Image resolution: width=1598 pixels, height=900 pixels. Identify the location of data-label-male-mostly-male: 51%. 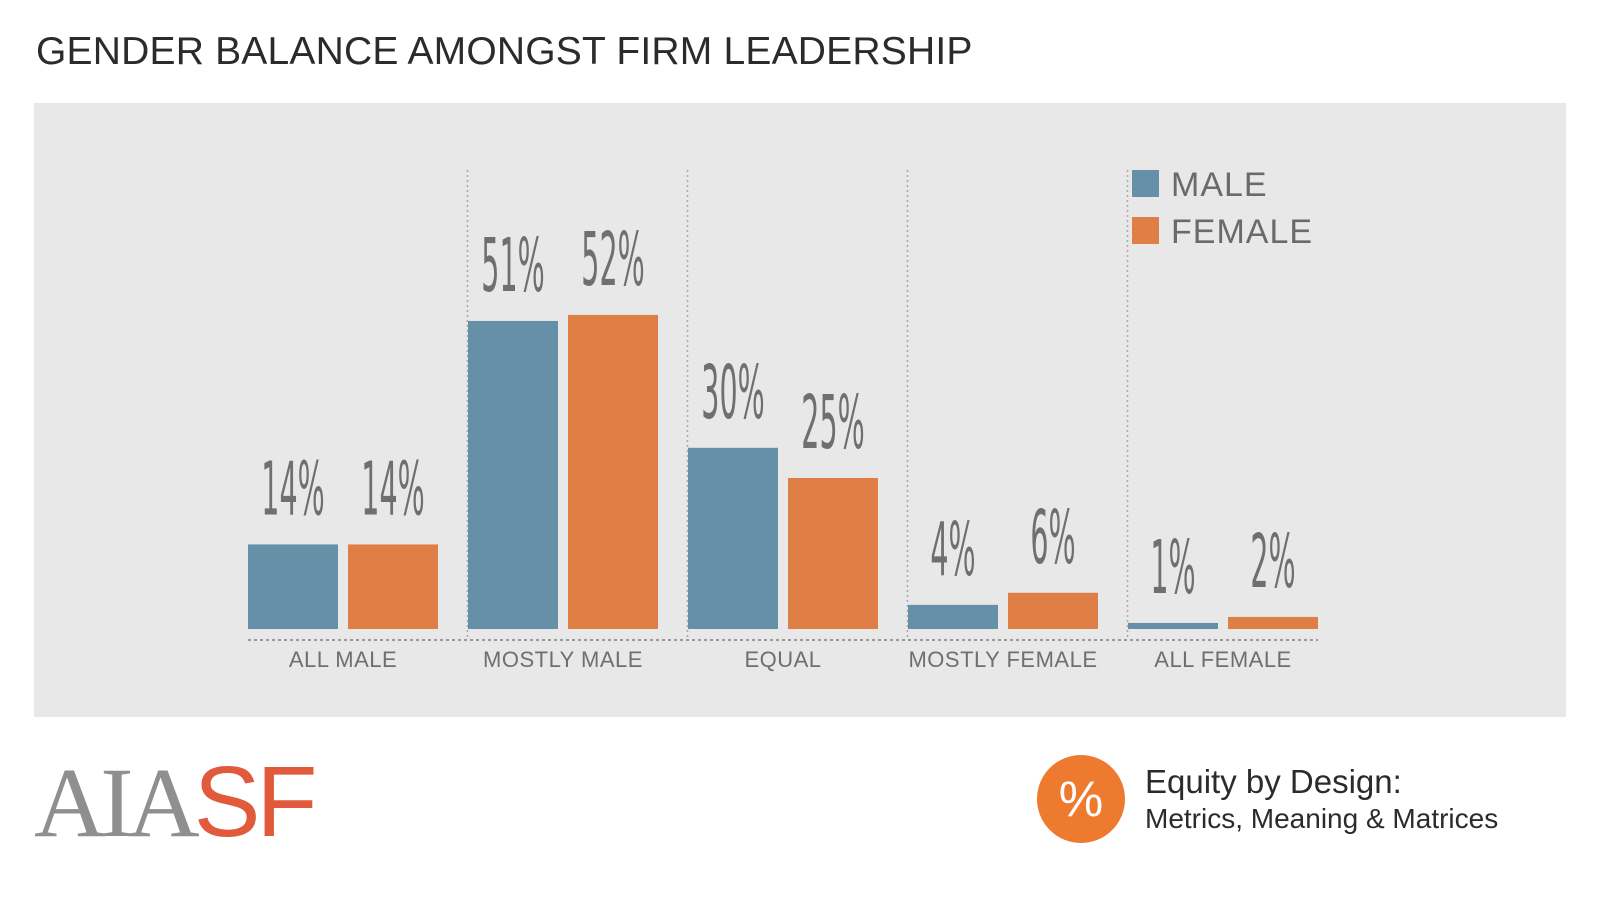
(512, 267).